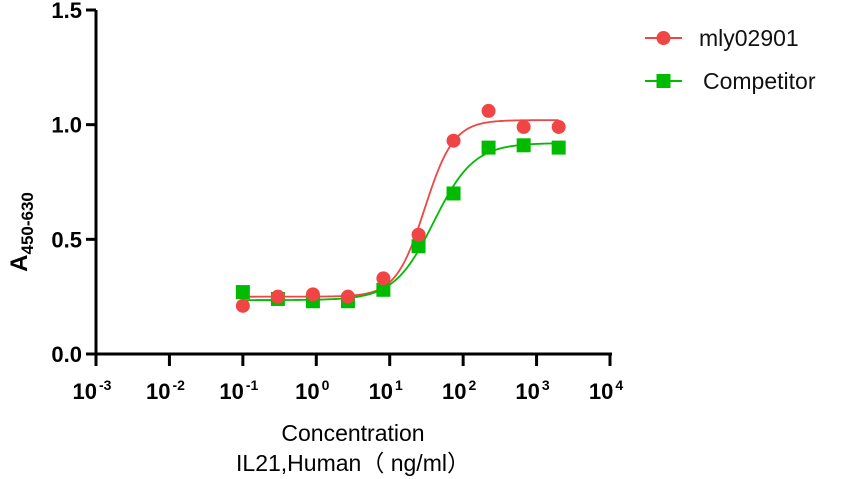 This screenshot has width=841, height=479. I want to click on legend-item-mly02901: mly02901, so click(722, 38).